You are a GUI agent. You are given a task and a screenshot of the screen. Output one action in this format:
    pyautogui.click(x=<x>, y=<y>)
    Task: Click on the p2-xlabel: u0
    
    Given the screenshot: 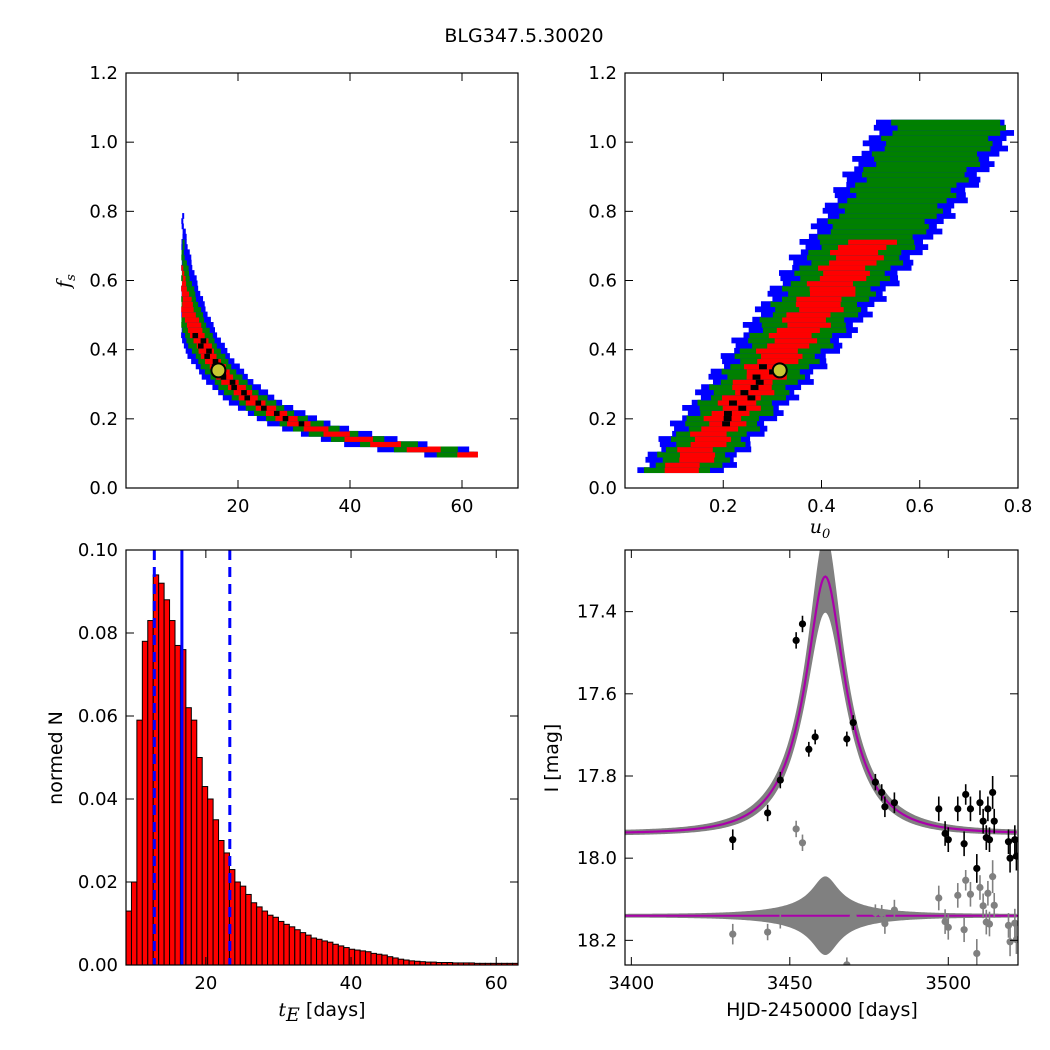 What is the action you would take?
    pyautogui.click(x=820, y=529)
    